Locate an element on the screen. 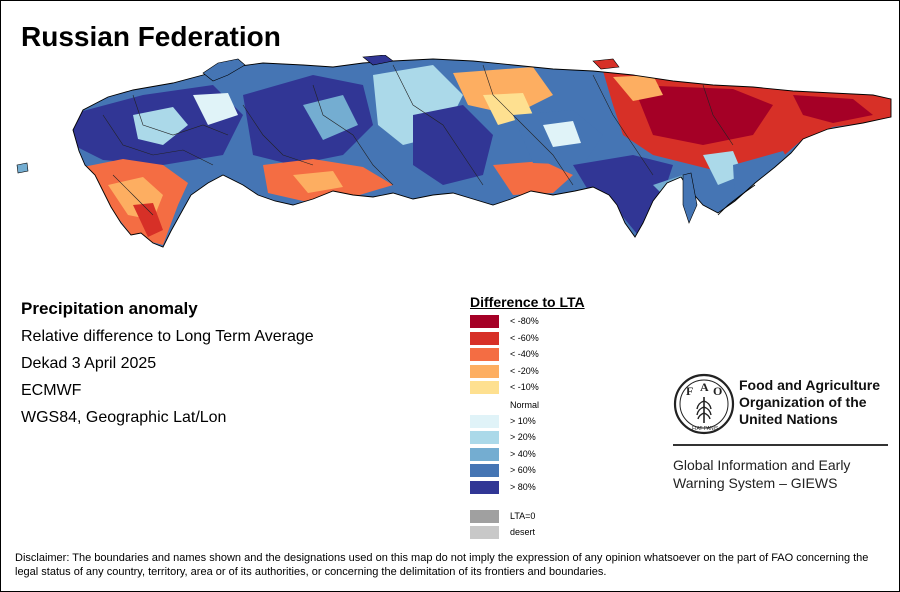 The image size is (900, 592). fao-motto: FIAT PANIS is located at coordinates (705, 429).